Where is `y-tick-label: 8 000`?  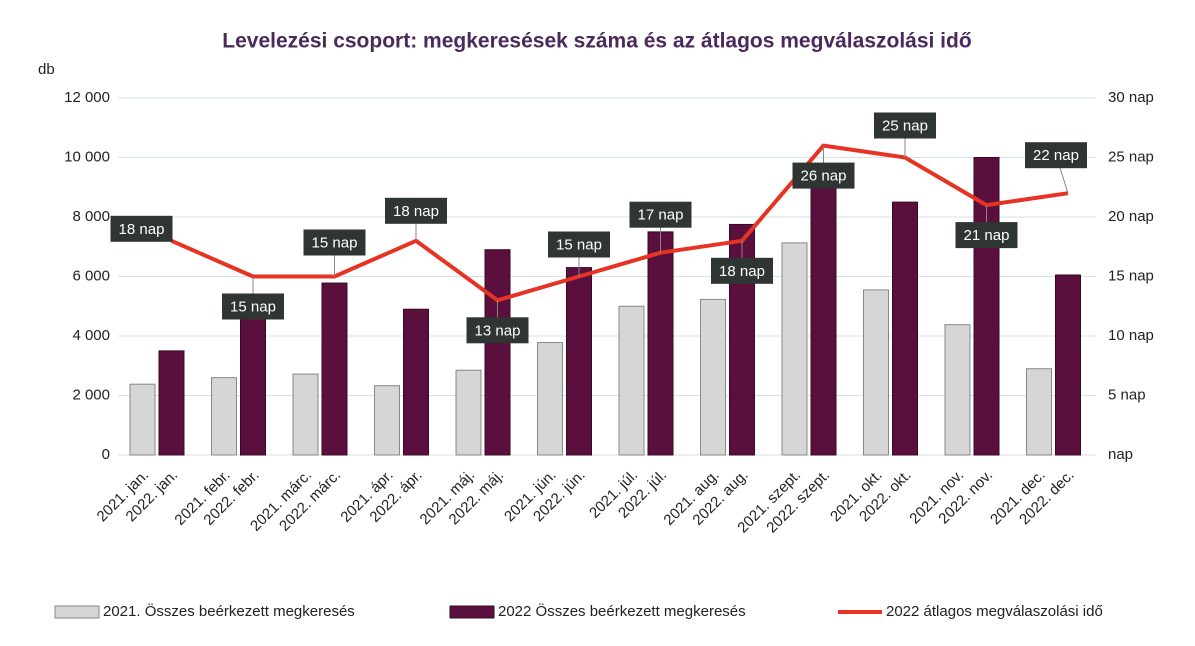 y-tick-label: 8 000 is located at coordinates (91, 216).